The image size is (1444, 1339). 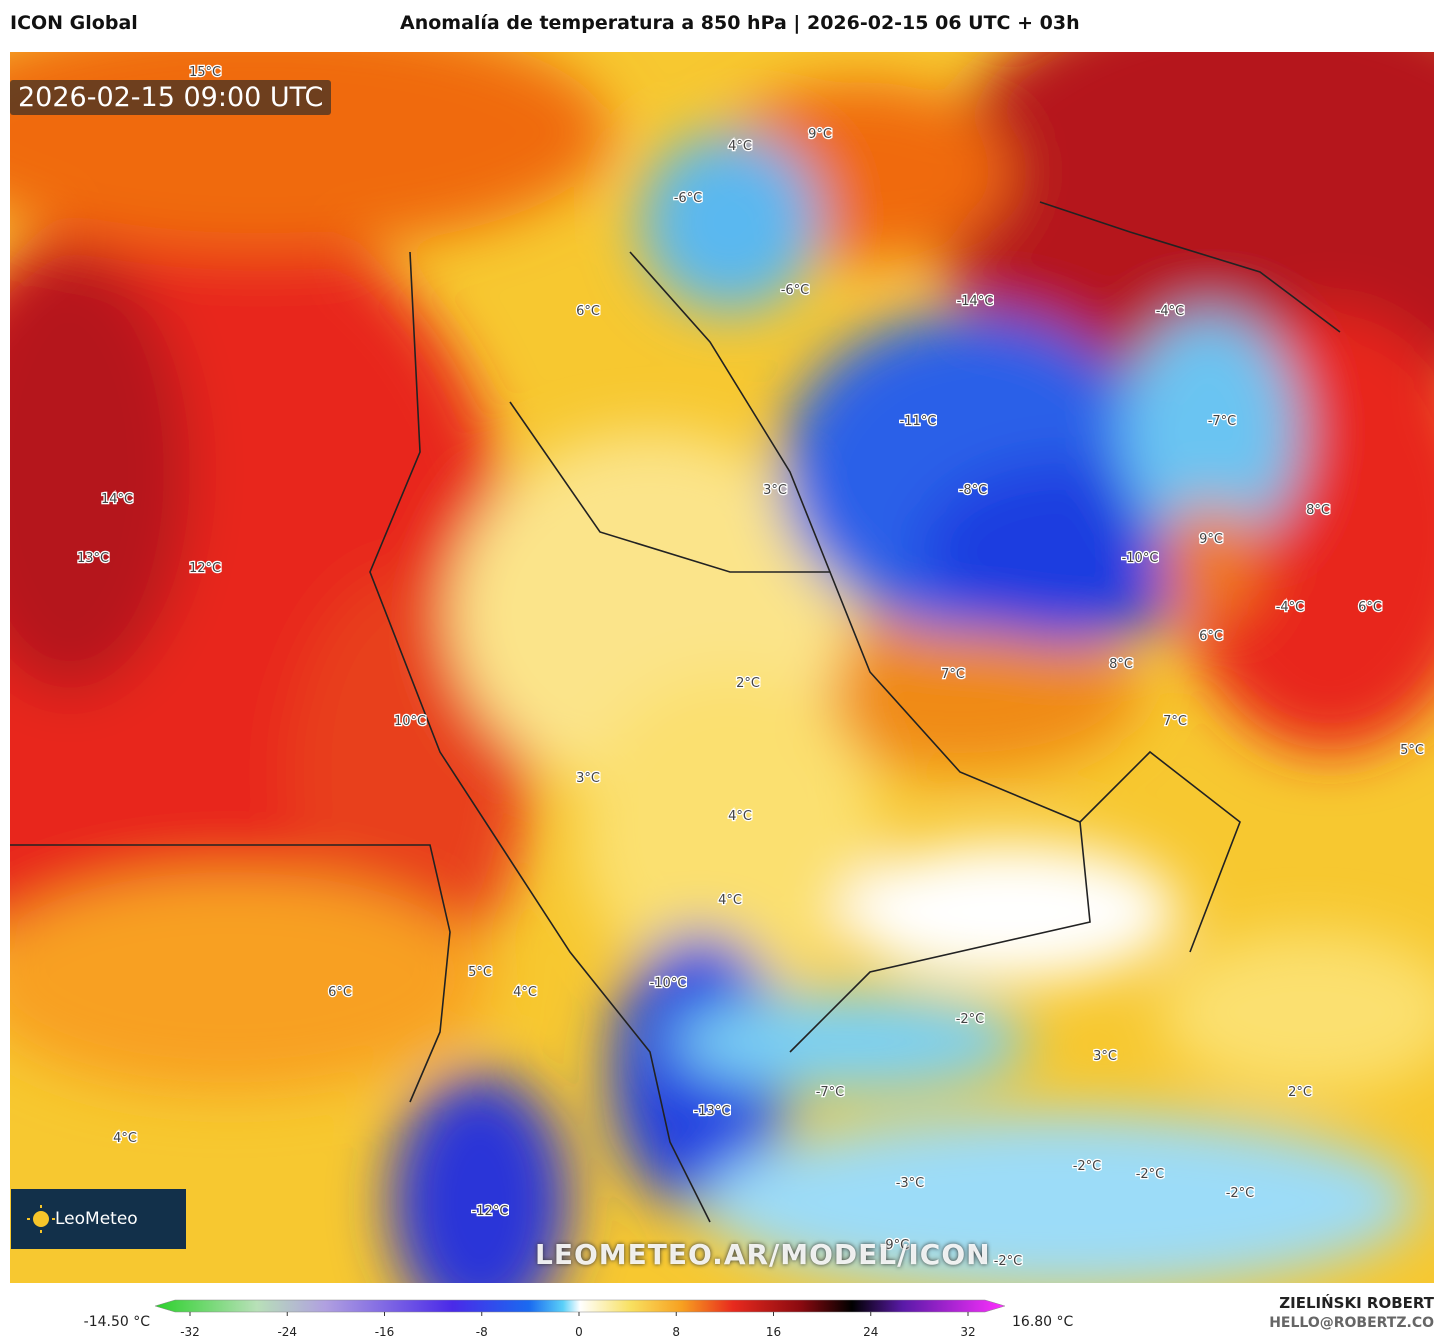 What do you see at coordinates (190, 1332) in the screenshot?
I see `colorbar-tick-label: -32` at bounding box center [190, 1332].